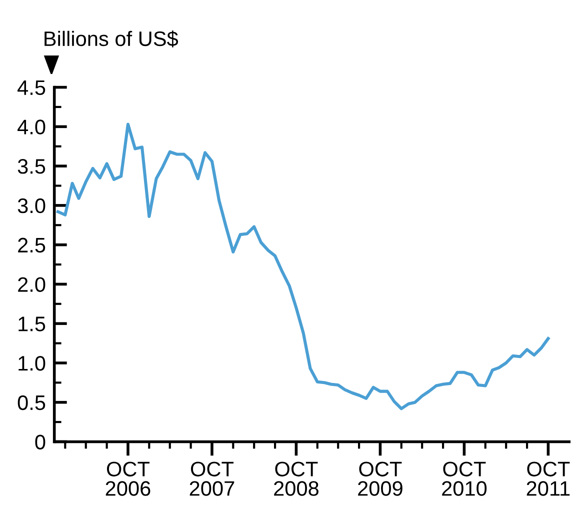 This screenshot has height=529, width=572. I want to click on y-tick-label: 1.0, so click(32, 363).